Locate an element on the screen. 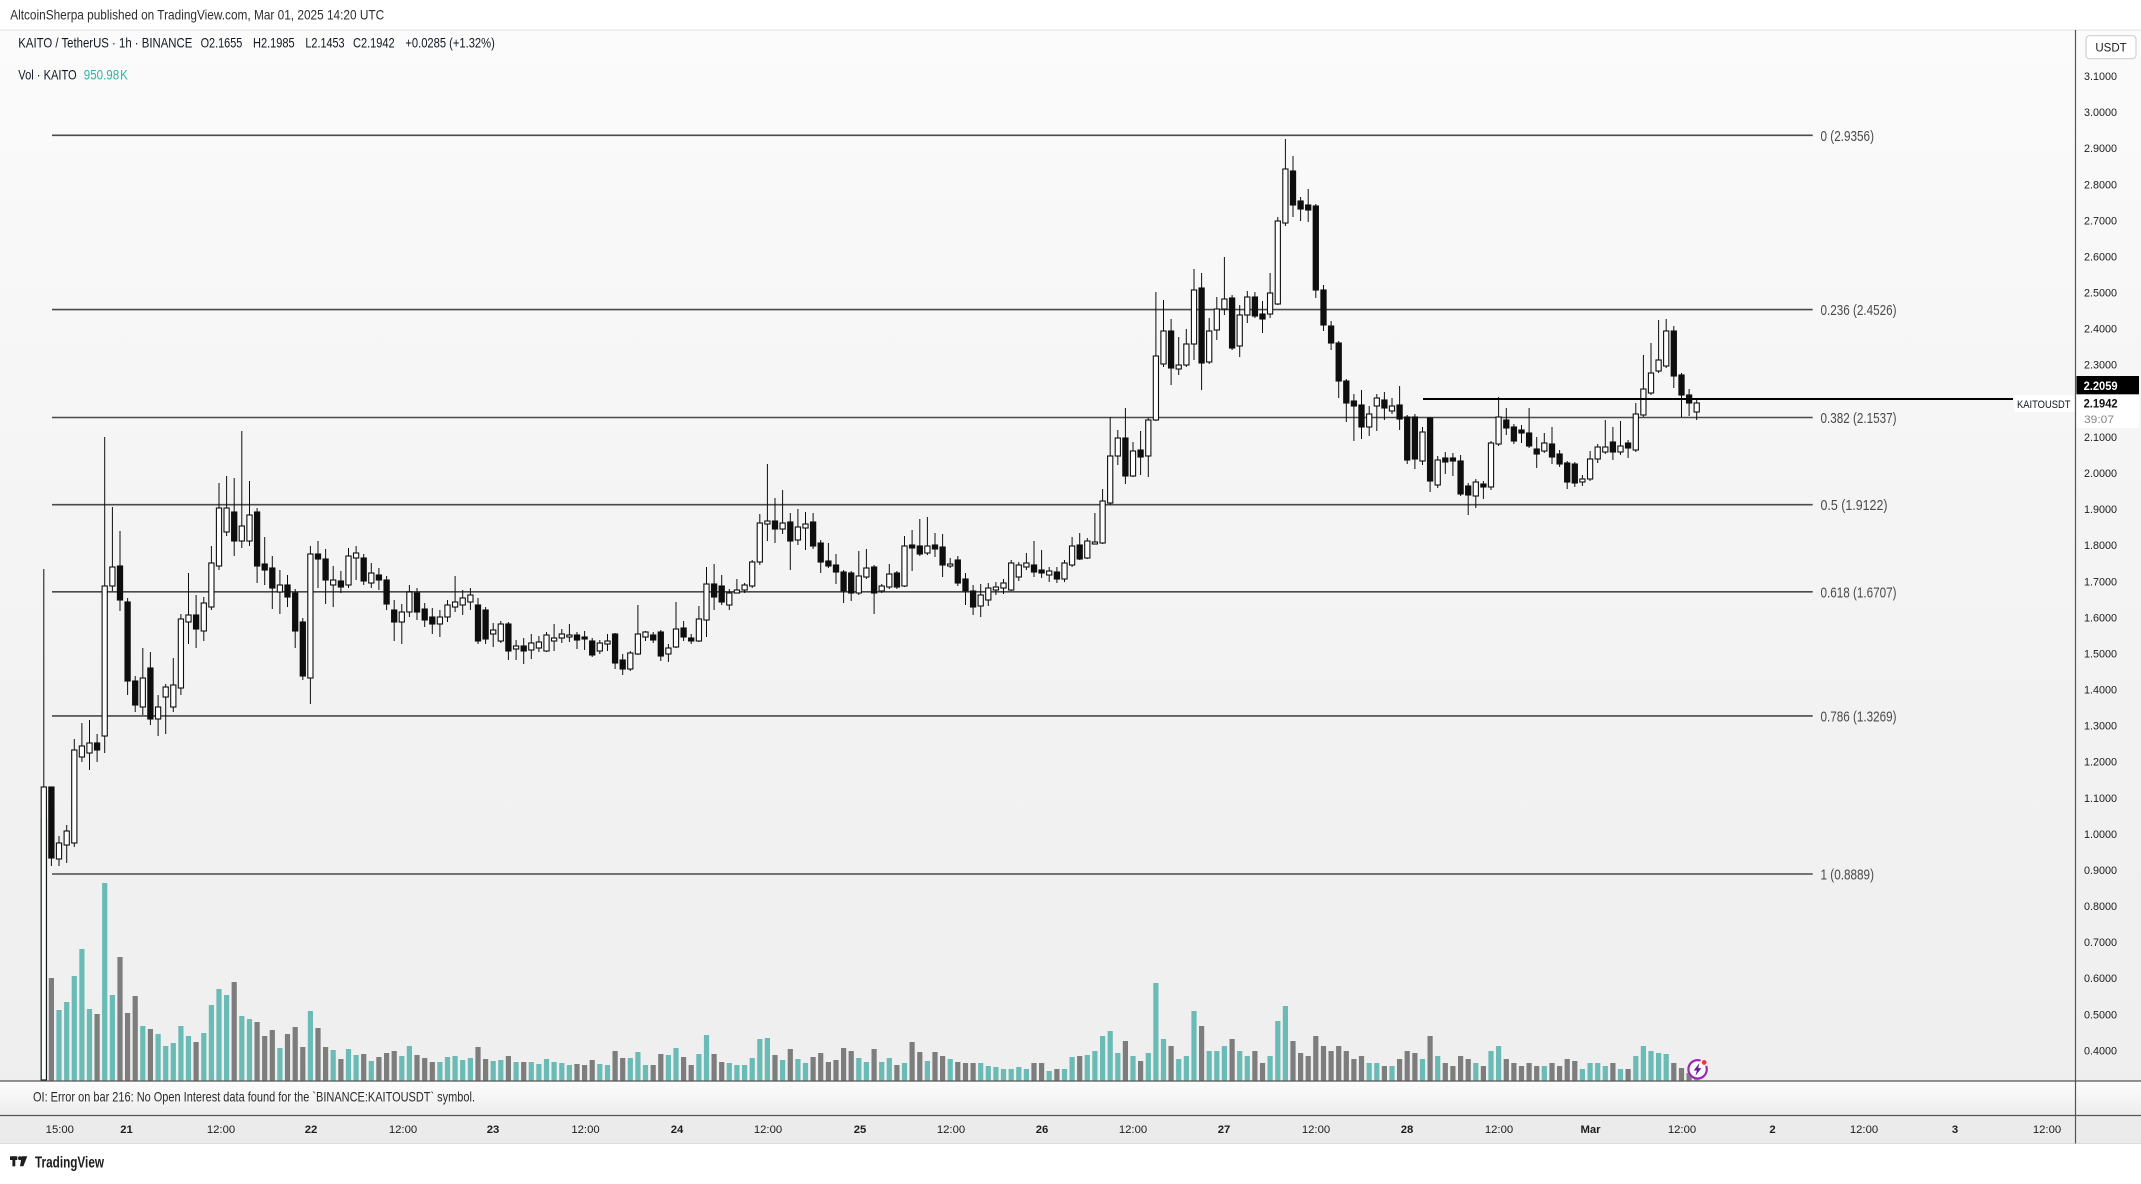  svg-text: 3 is located at coordinates (1955, 1130).